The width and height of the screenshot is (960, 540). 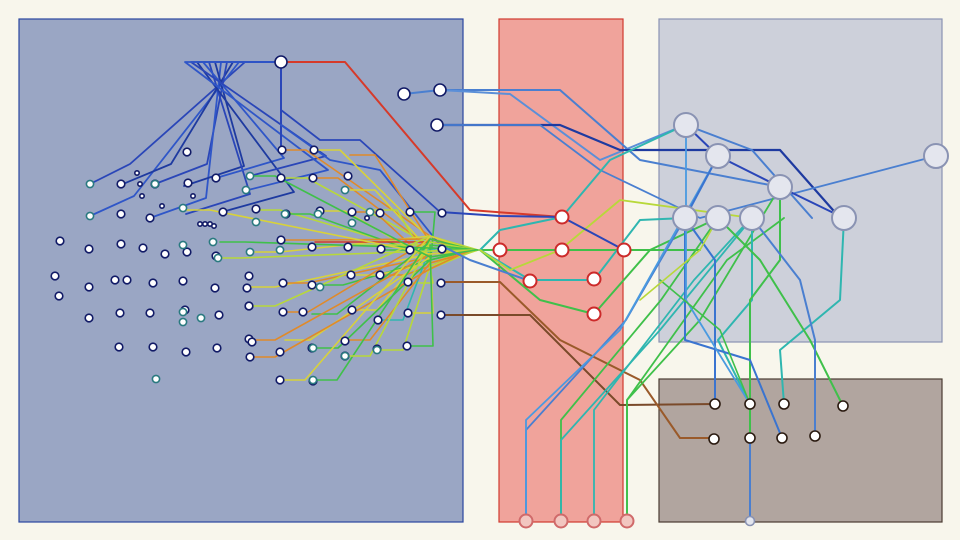 What do you see at coordinates (800, 450) in the screenshot?
I see `region-right-bottom` at bounding box center [800, 450].